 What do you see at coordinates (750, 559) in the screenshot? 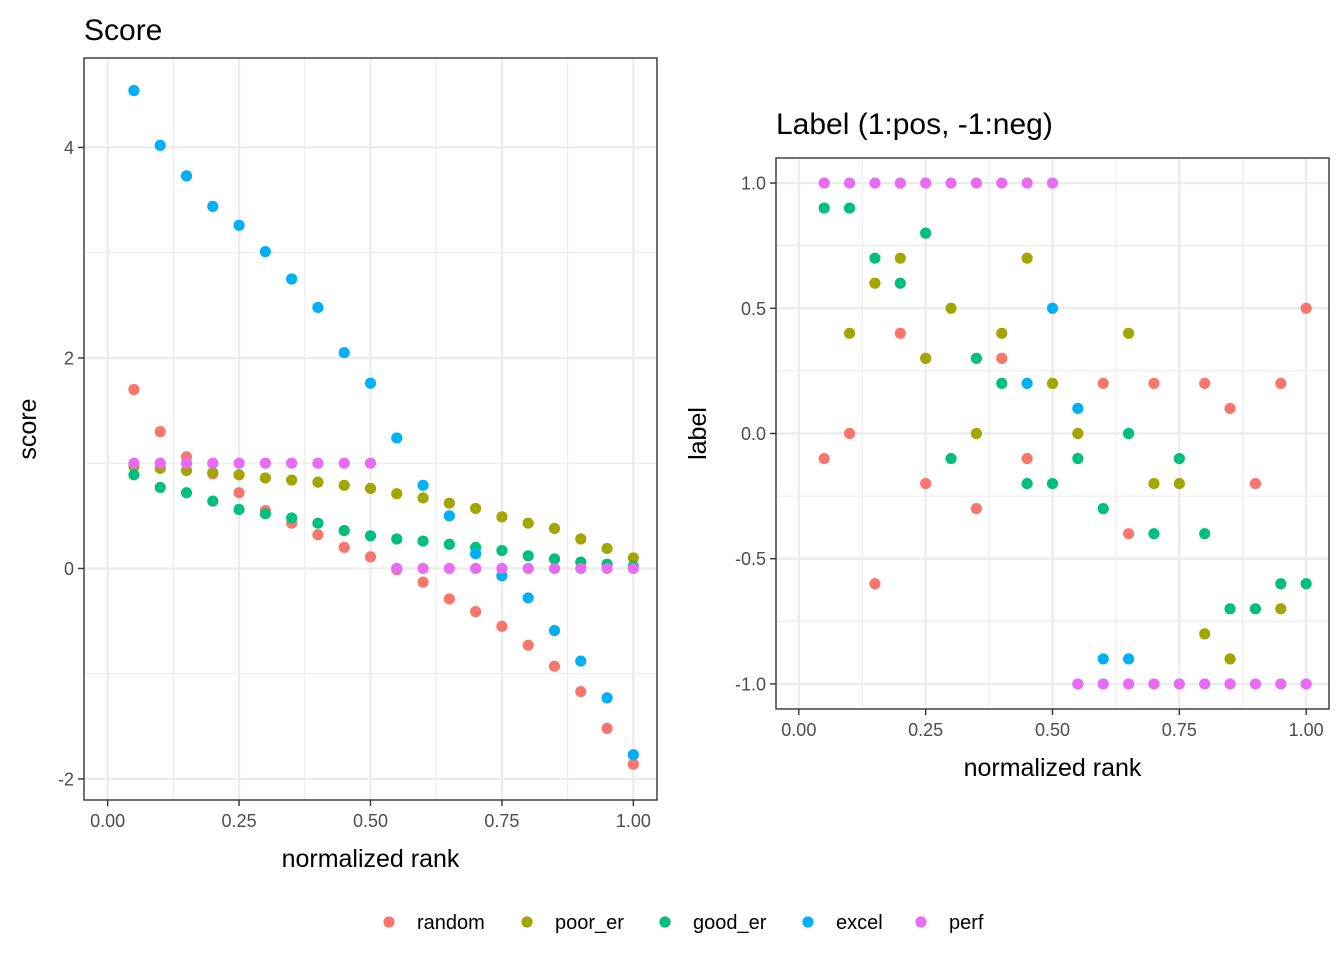
I see `y-tick-label: -0.5` at bounding box center [750, 559].